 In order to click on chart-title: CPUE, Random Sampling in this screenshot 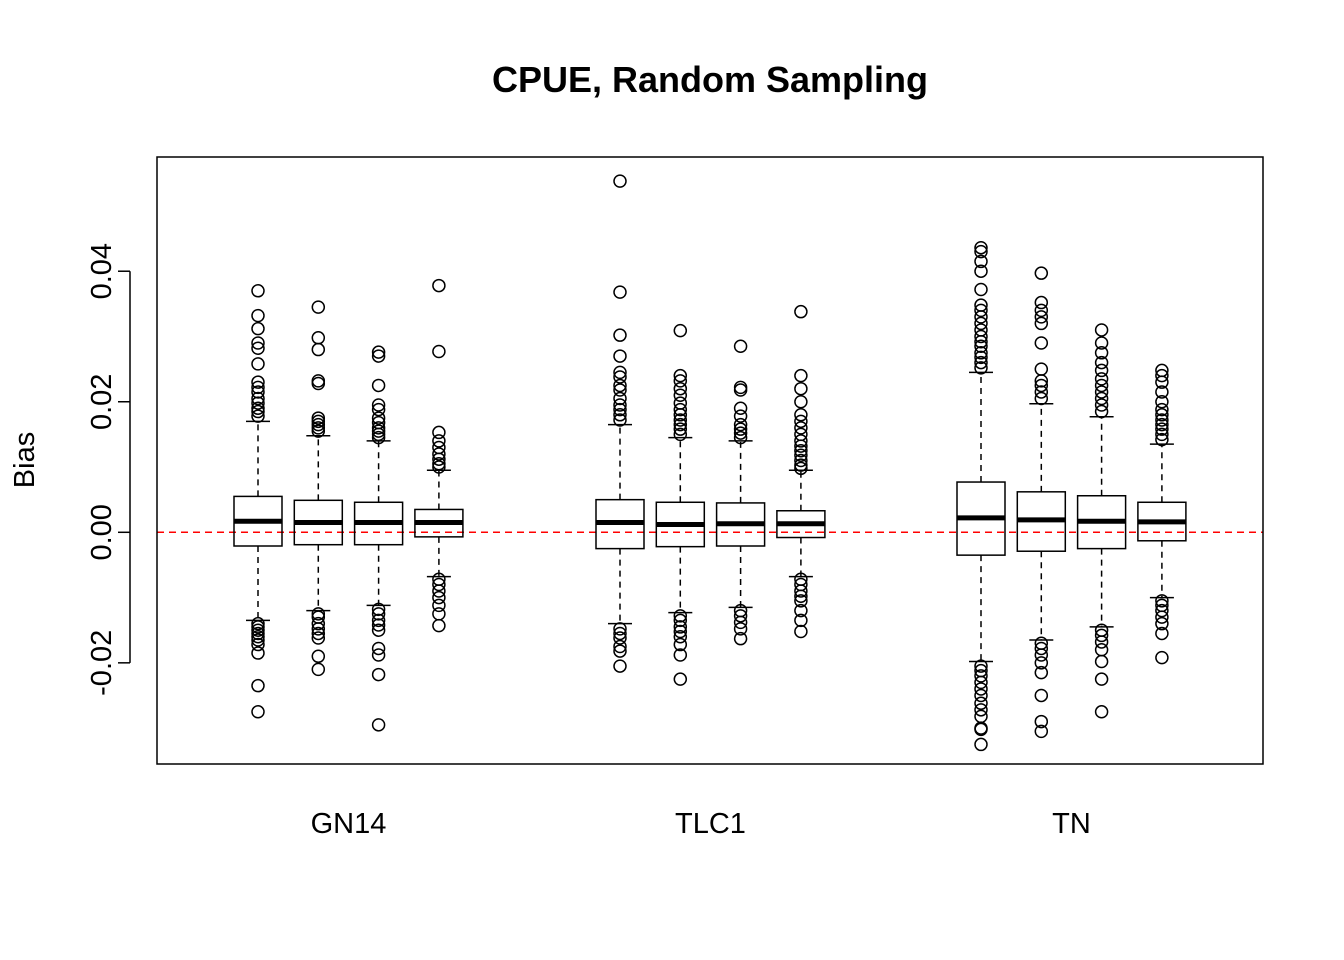, I will do `click(710, 79)`.